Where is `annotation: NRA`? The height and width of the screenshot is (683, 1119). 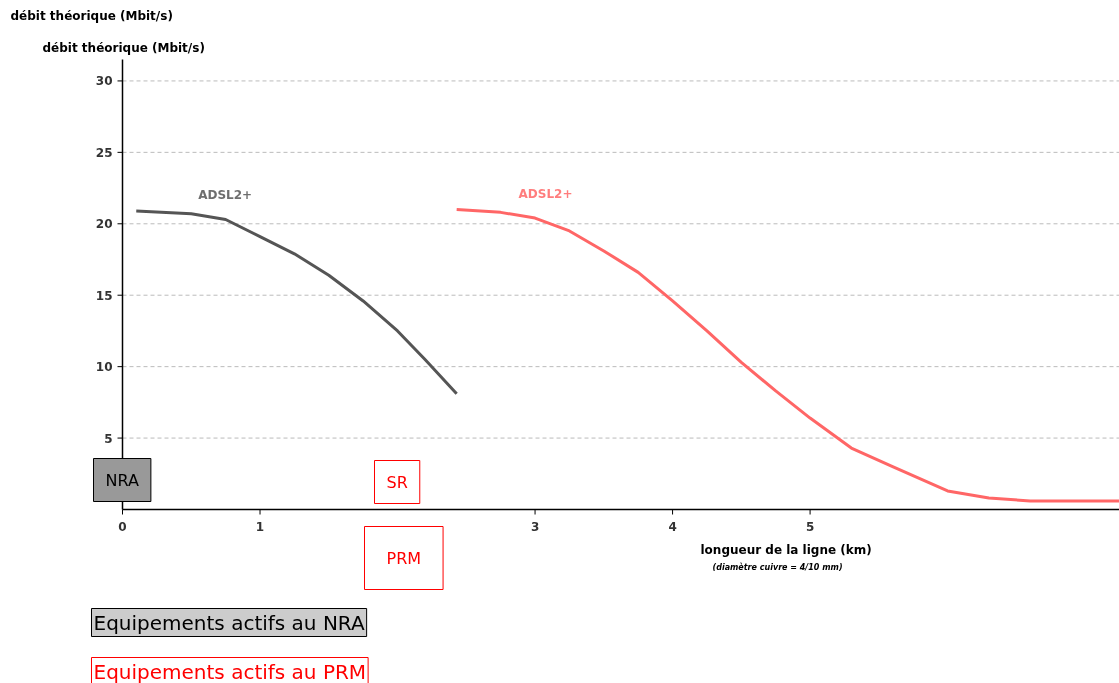 annotation: NRA is located at coordinates (122, 480).